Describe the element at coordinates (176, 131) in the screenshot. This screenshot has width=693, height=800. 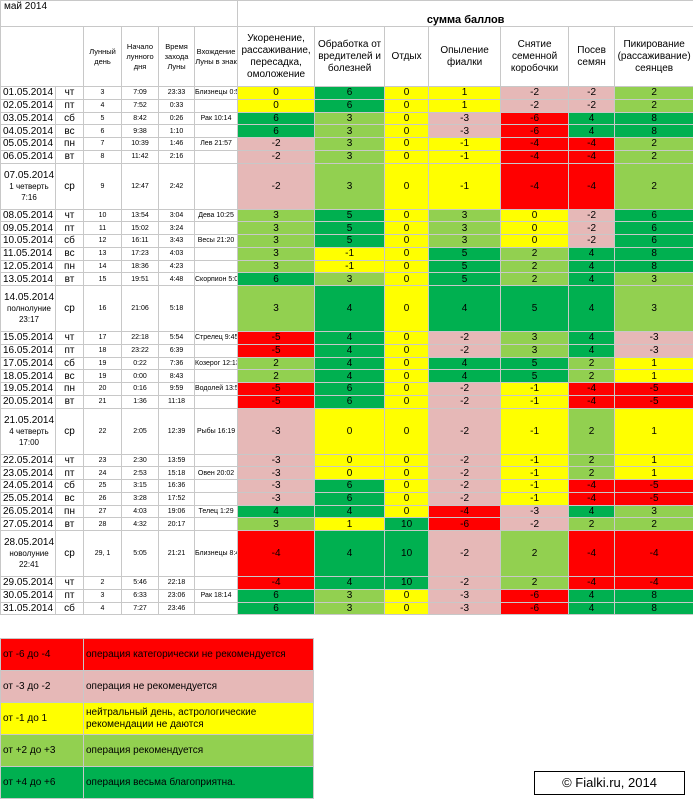
I see `moon-set-cell: 1:10` at that location.